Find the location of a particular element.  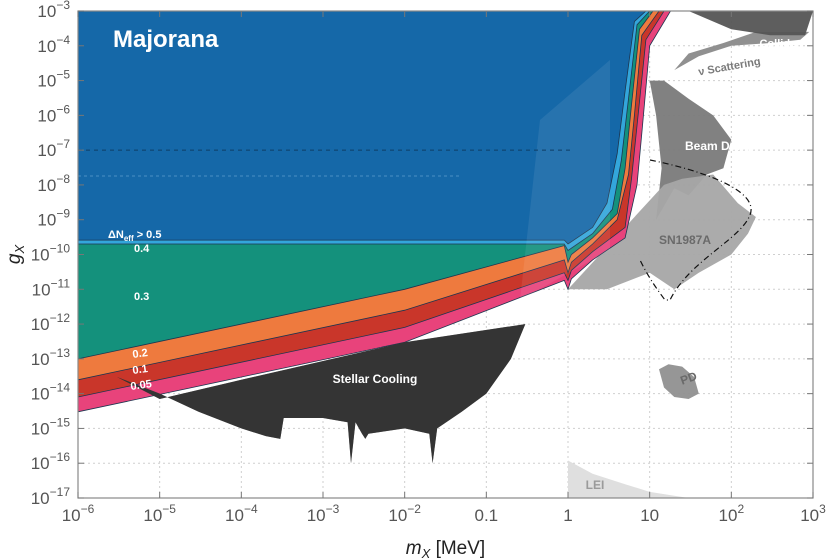

x-tick-label: 10⁻⁵ is located at coordinates (159, 513).